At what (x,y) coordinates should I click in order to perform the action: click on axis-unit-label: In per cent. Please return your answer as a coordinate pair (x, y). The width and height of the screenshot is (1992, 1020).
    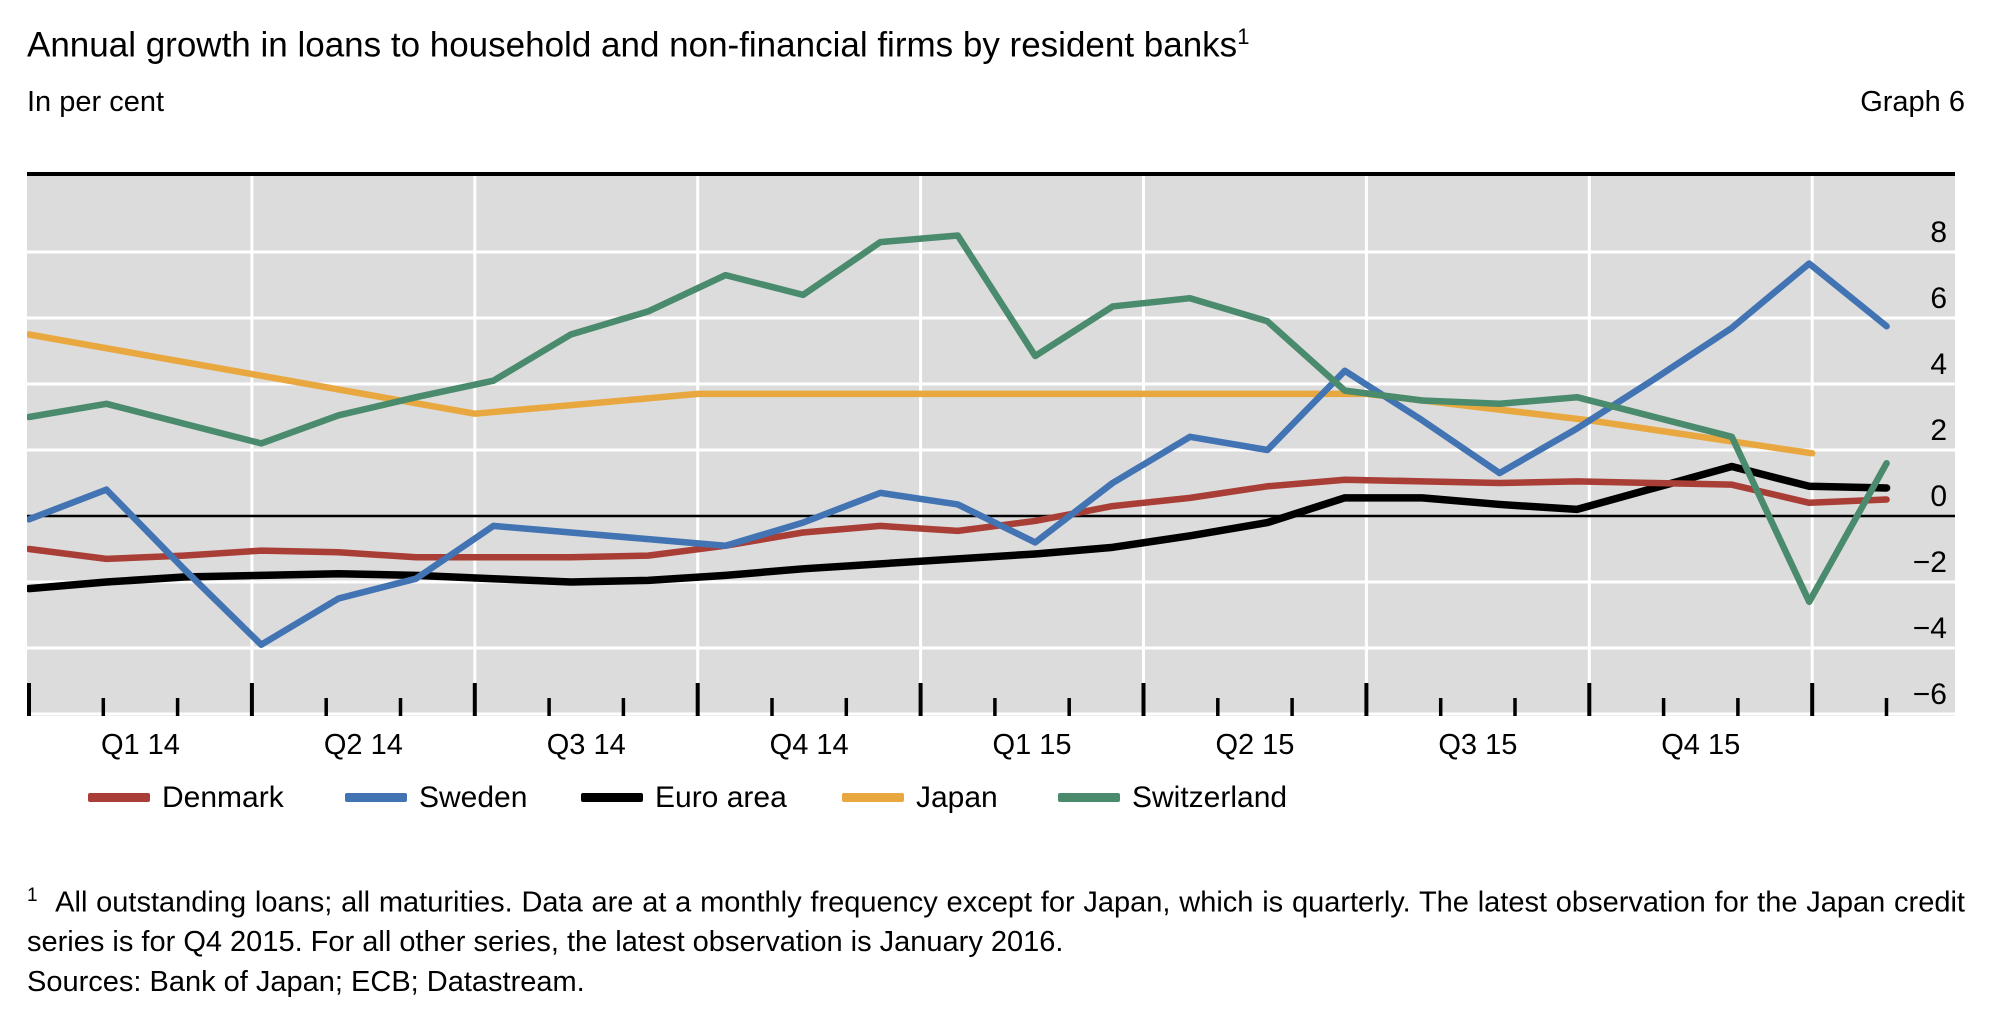
    Looking at the image, I should click on (96, 102).